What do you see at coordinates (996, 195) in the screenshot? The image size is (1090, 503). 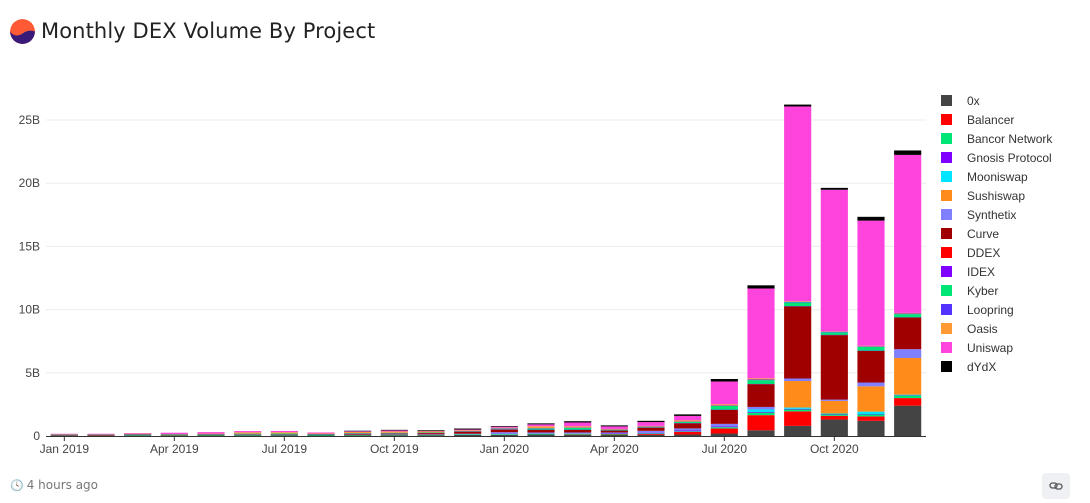 I see `legend-item: Sushiswap` at bounding box center [996, 195].